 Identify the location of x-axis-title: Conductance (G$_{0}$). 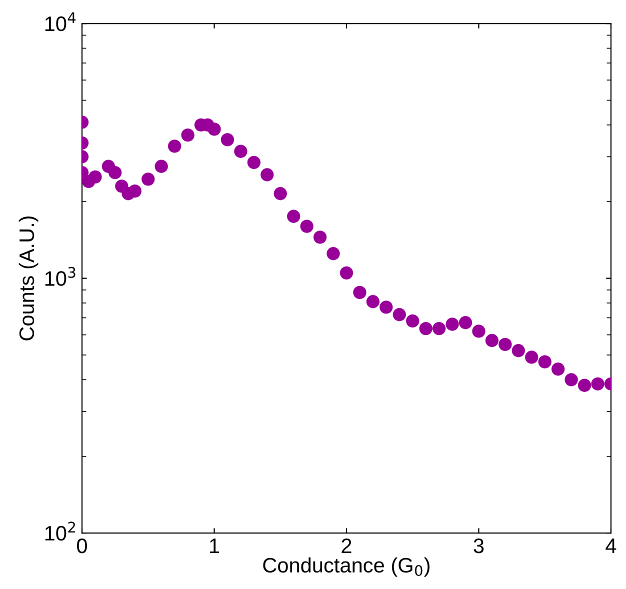
(346, 567).